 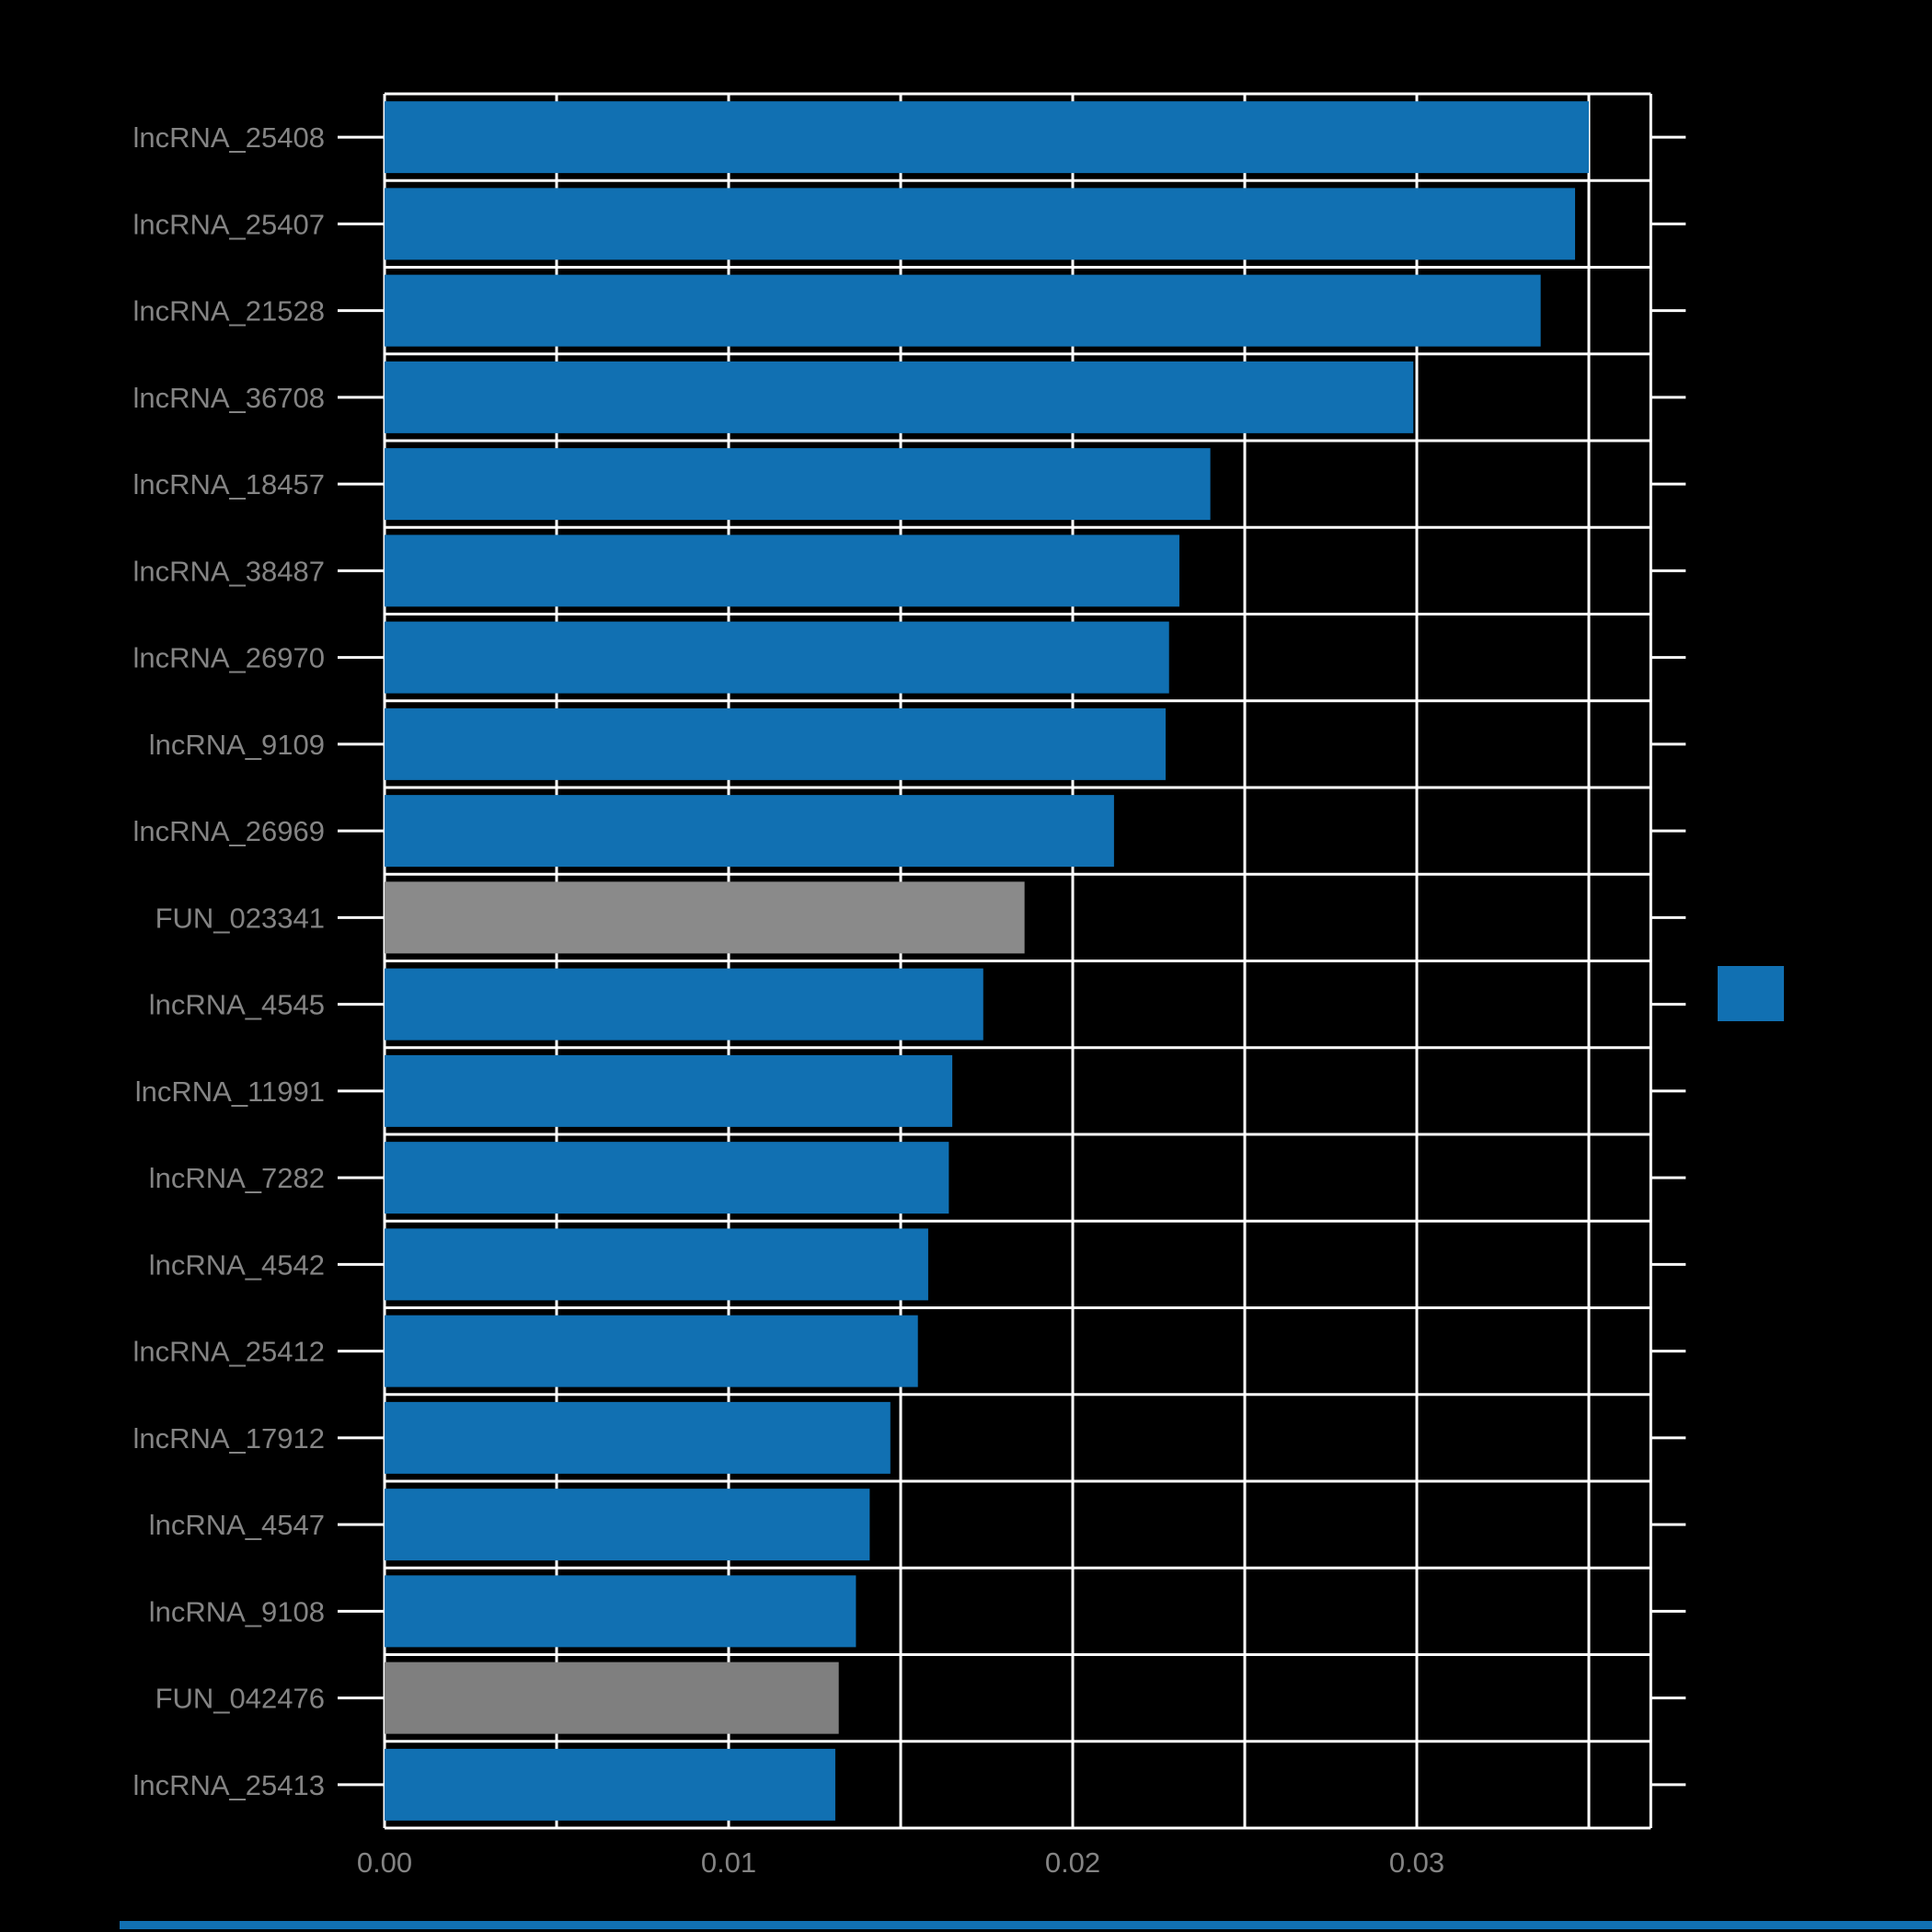 What do you see at coordinates (228, 311) in the screenshot?
I see `y-axis-label: lncRNA_21528` at bounding box center [228, 311].